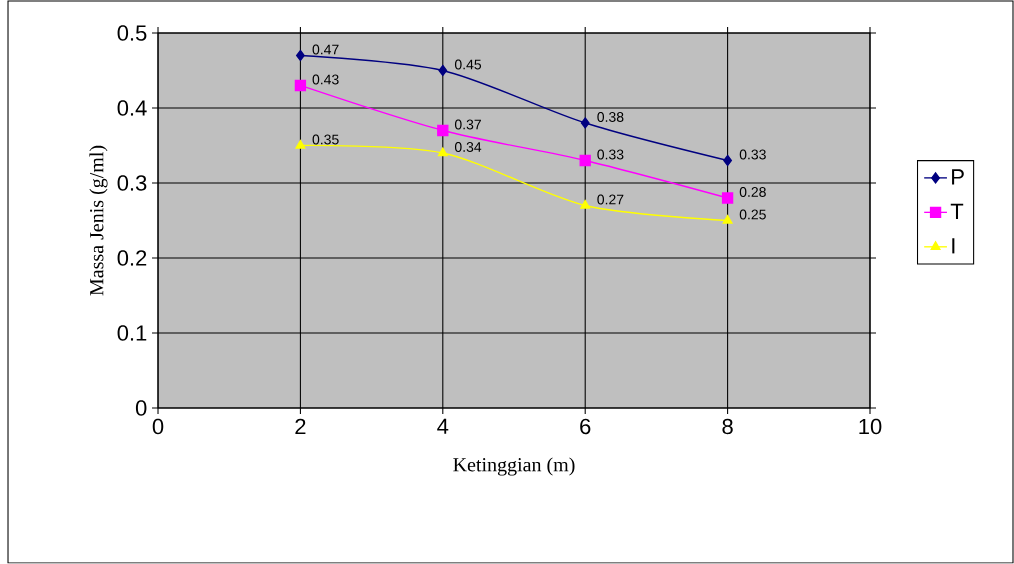 The image size is (1014, 564). Describe the element at coordinates (958, 177) in the screenshot. I see `legend-label: P` at that location.